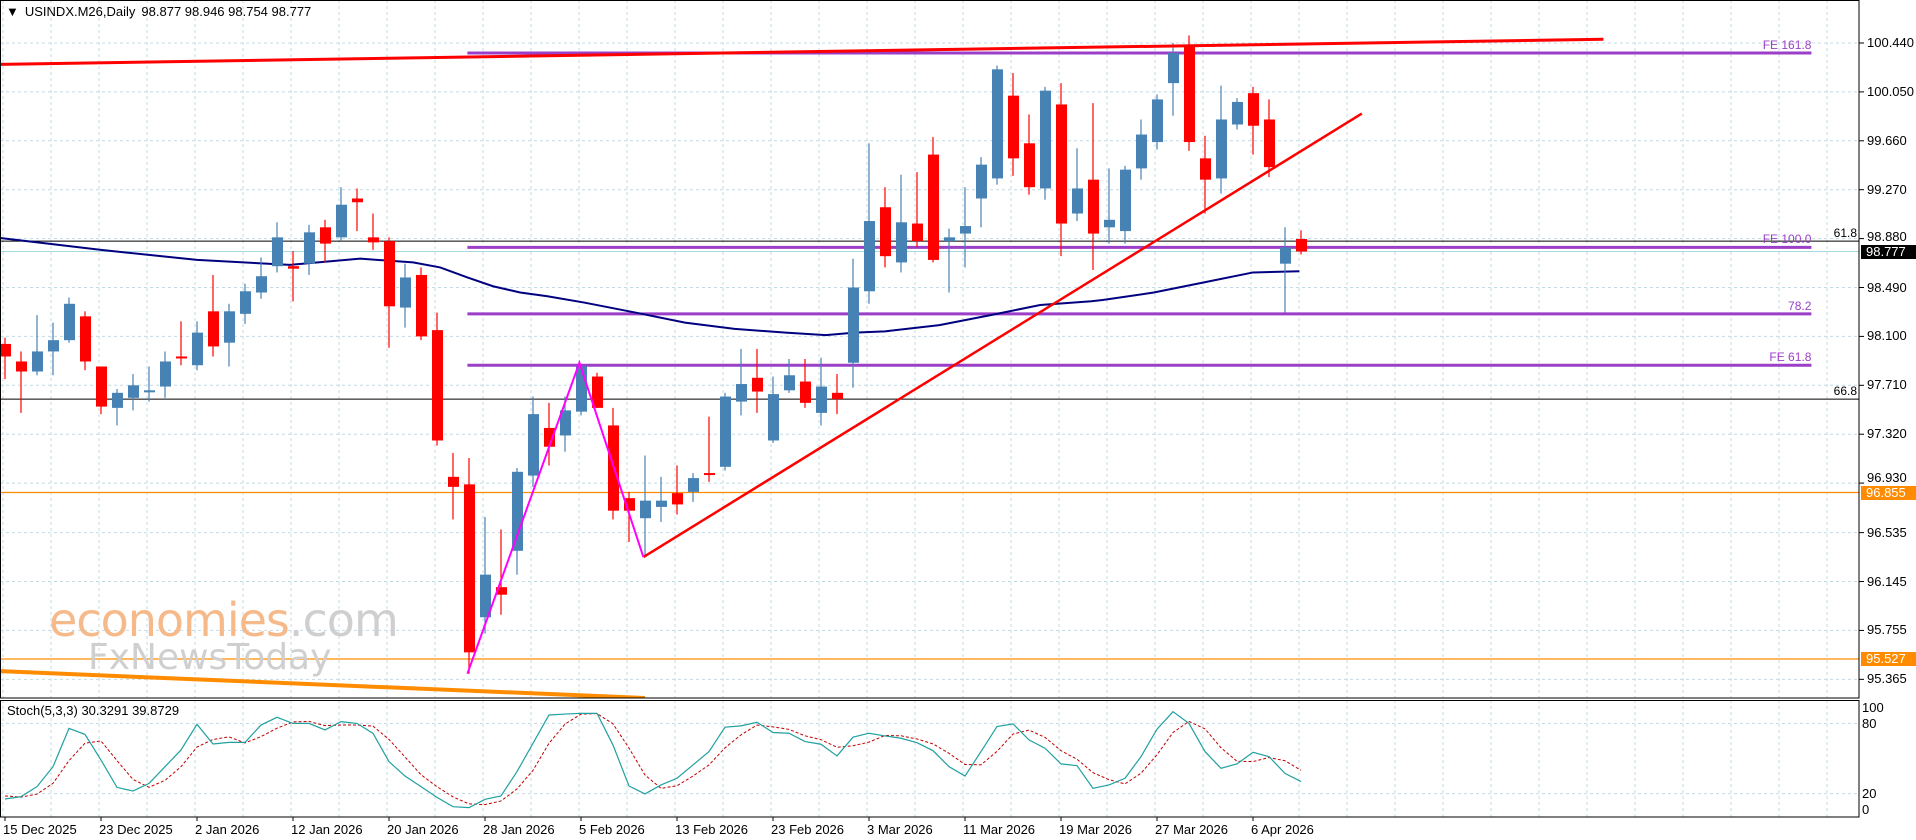 This screenshot has height=840, width=1916. What do you see at coordinates (1800, 305) in the screenshot?
I see `fe-level-label: 78.2` at bounding box center [1800, 305].